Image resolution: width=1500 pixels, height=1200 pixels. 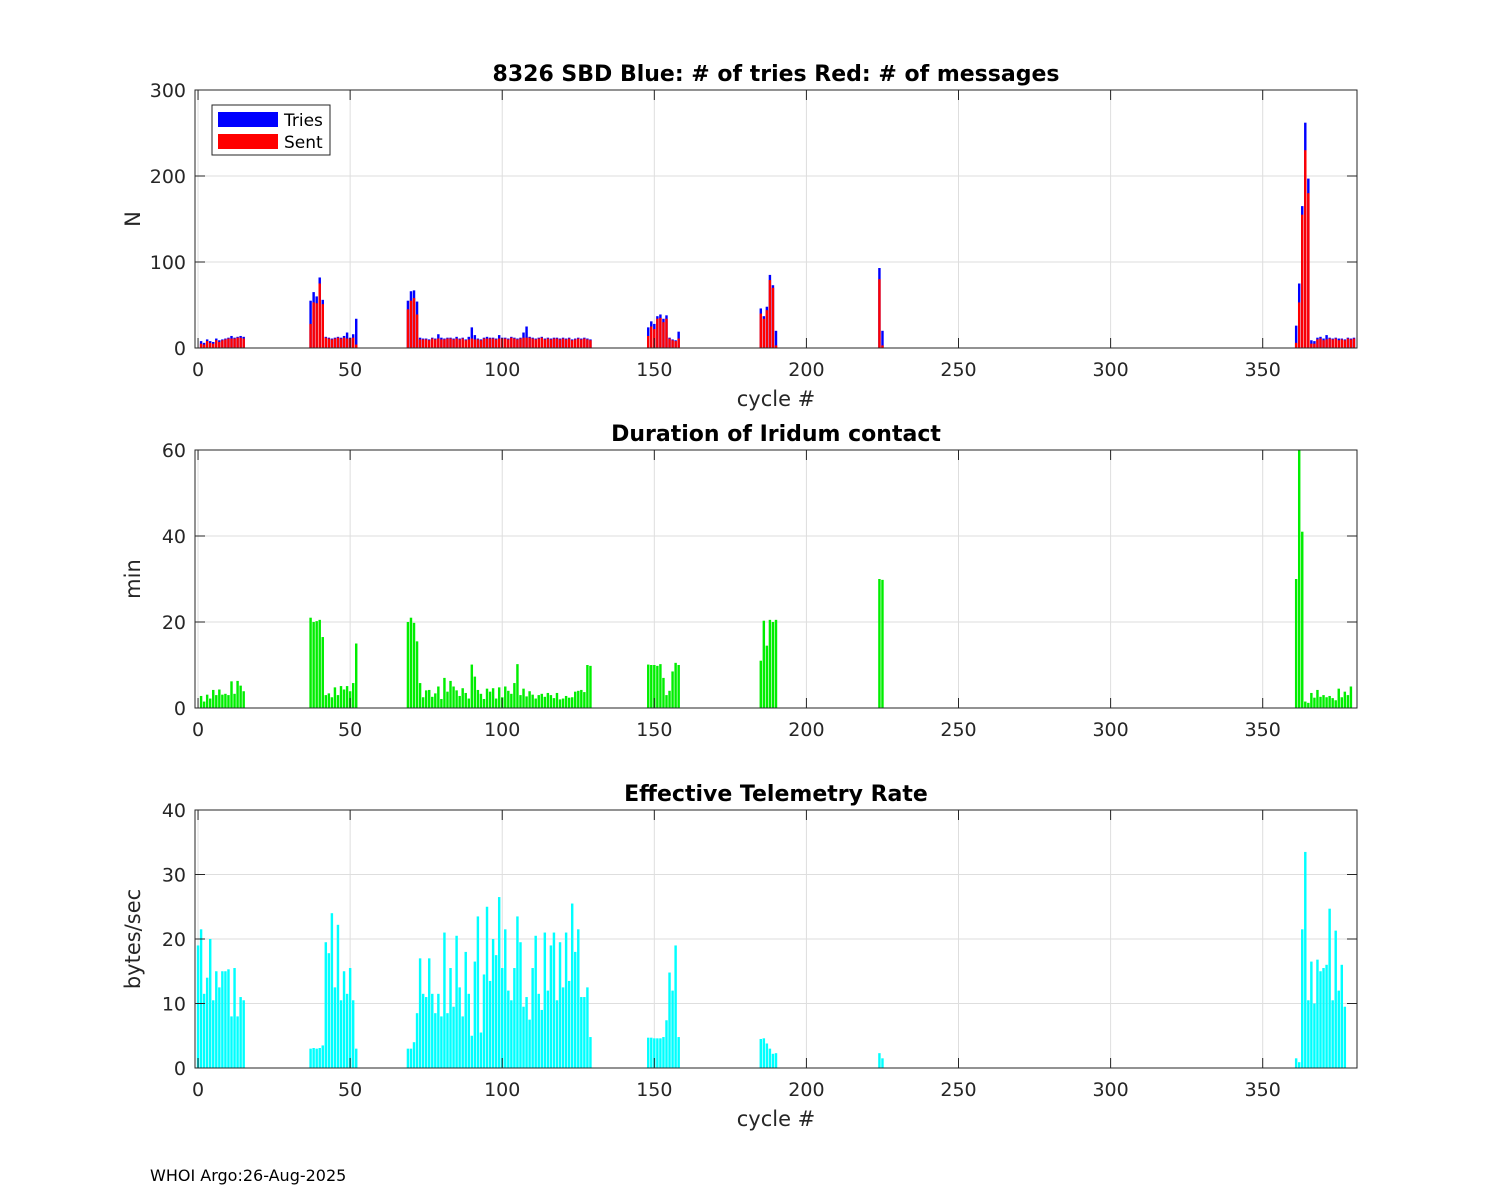 What do you see at coordinates (776, 399) in the screenshot?
I see `x-axis-label: cycle #` at bounding box center [776, 399].